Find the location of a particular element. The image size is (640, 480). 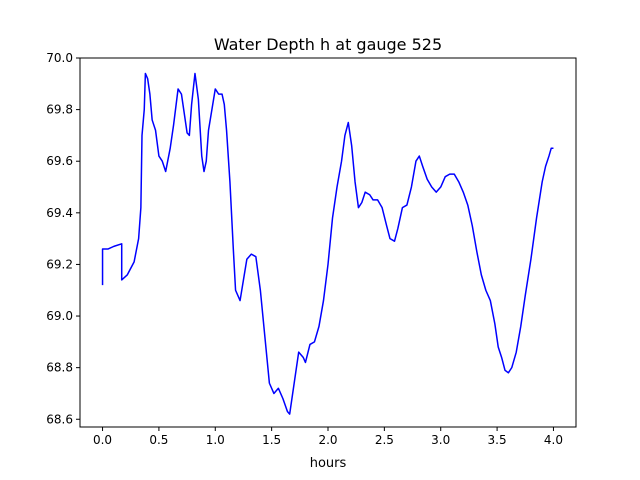

x-tick-label: 2.0 is located at coordinates (327, 440).